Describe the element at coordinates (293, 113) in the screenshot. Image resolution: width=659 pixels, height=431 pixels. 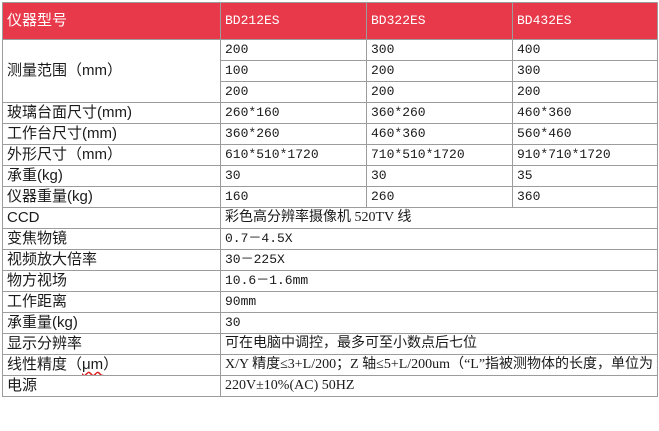
I see `cell-value: 260*160` at that location.